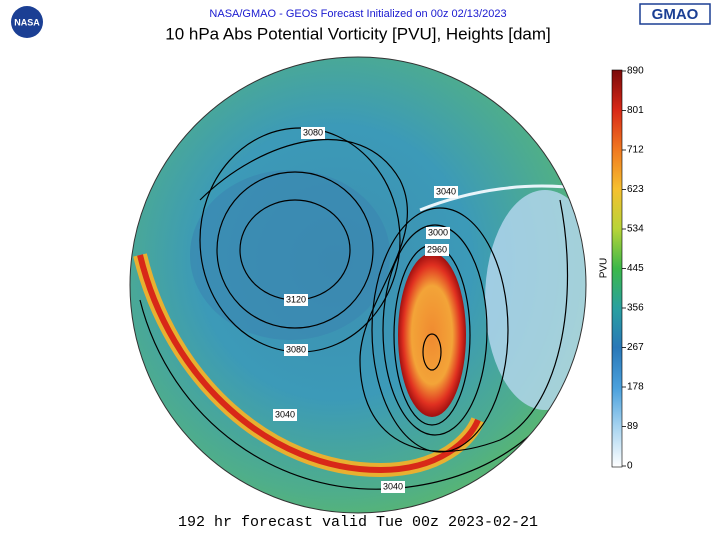 This screenshot has height=544, width=718. I want to click on logo-text: GMAO, so click(675, 14).